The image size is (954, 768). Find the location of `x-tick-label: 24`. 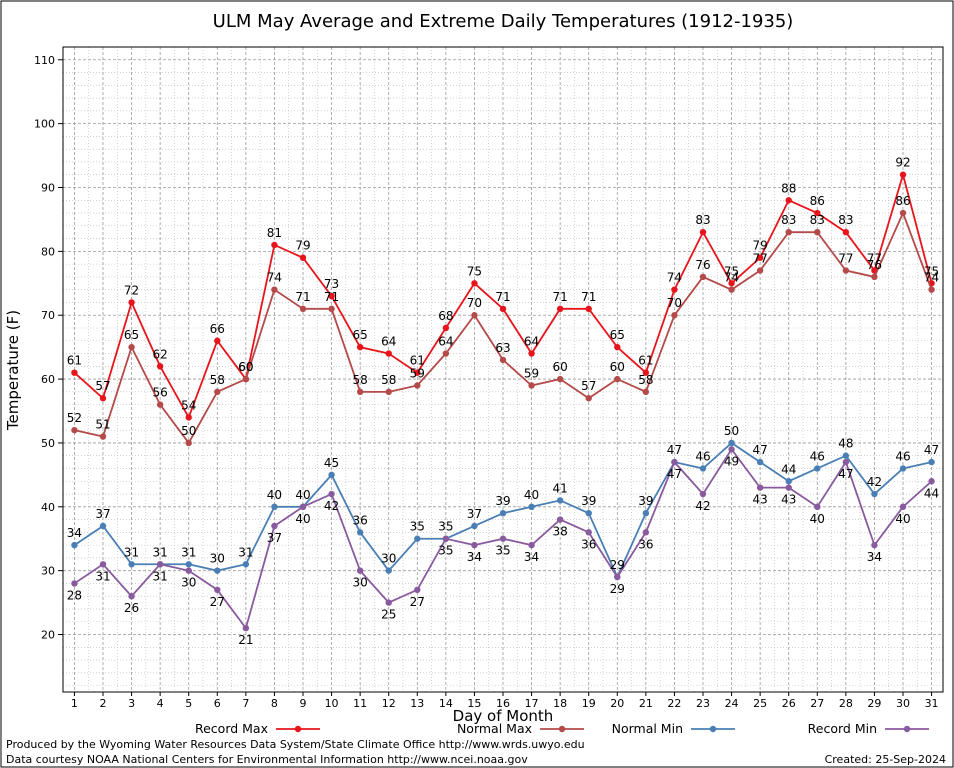

x-tick-label: 24 is located at coordinates (732, 703).